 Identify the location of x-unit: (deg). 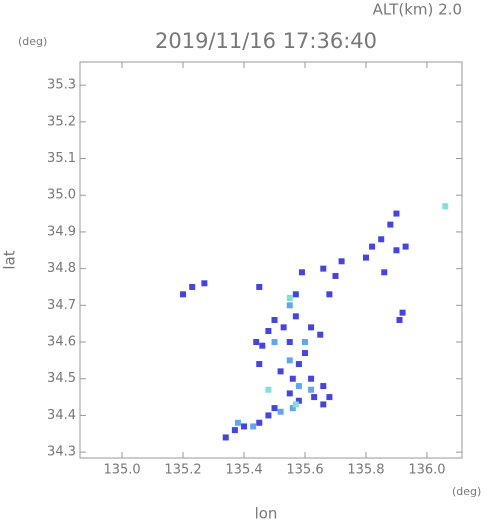
(466, 491).